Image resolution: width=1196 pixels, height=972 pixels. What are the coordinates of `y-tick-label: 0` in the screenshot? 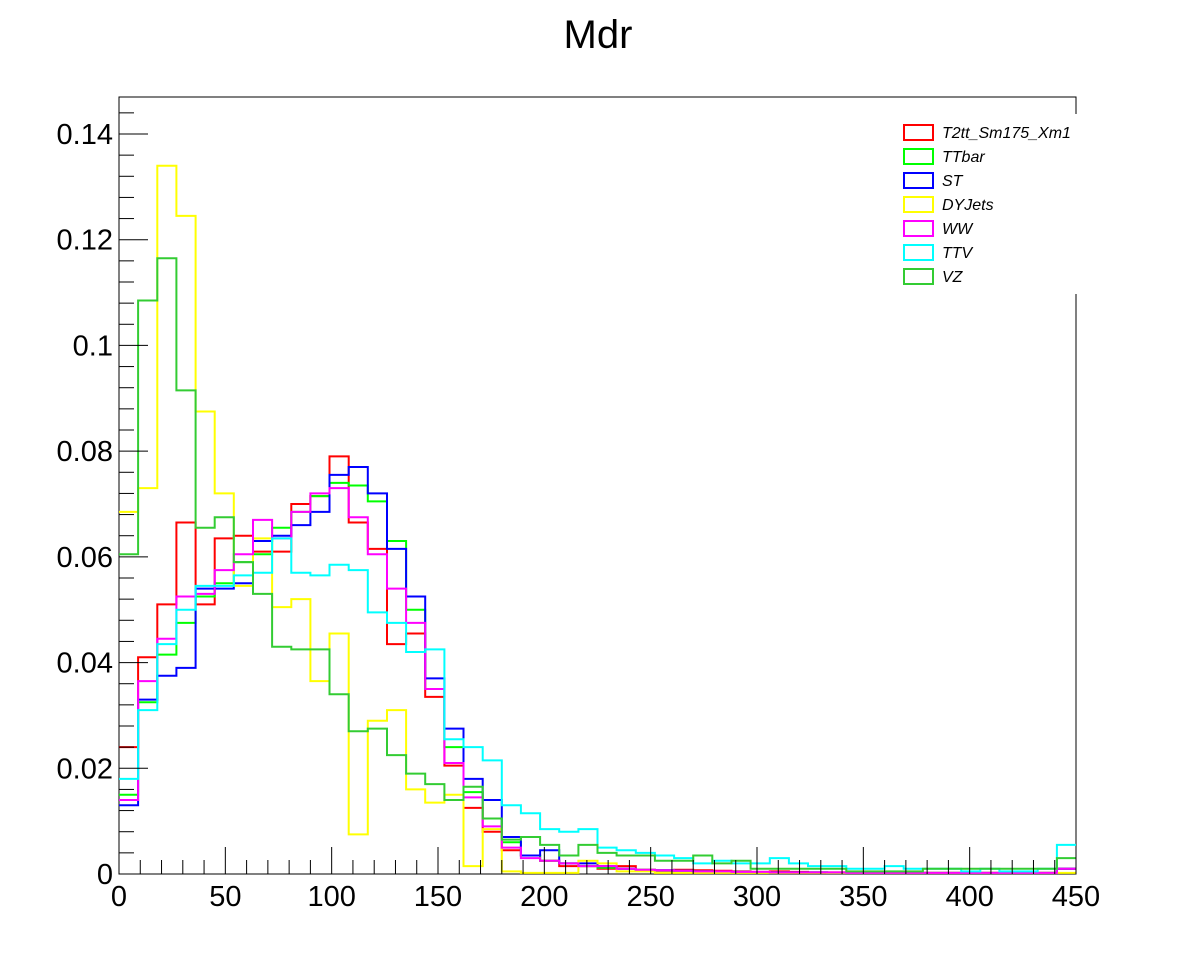 It's located at (105, 875).